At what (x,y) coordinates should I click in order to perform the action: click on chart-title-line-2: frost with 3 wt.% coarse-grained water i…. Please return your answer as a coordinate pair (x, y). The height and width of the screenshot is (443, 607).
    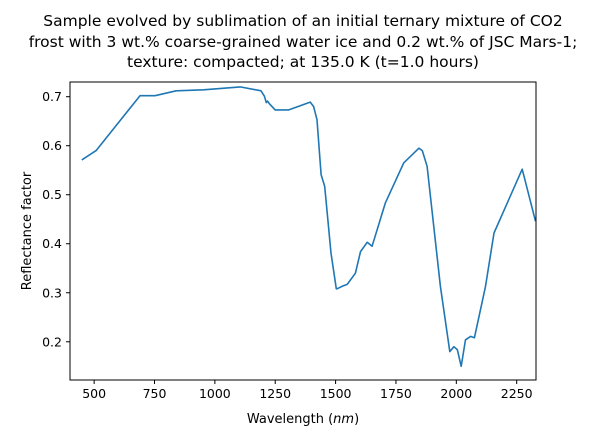
    Looking at the image, I should click on (303, 42).